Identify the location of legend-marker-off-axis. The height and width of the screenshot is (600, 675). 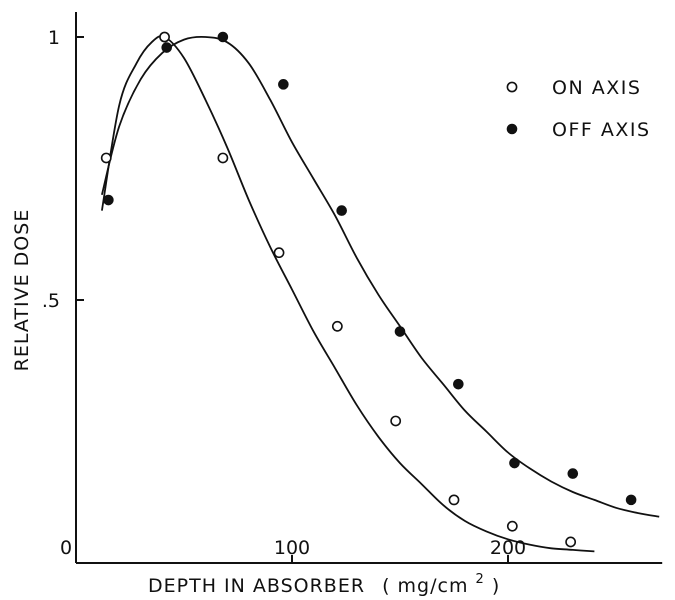
(512, 129).